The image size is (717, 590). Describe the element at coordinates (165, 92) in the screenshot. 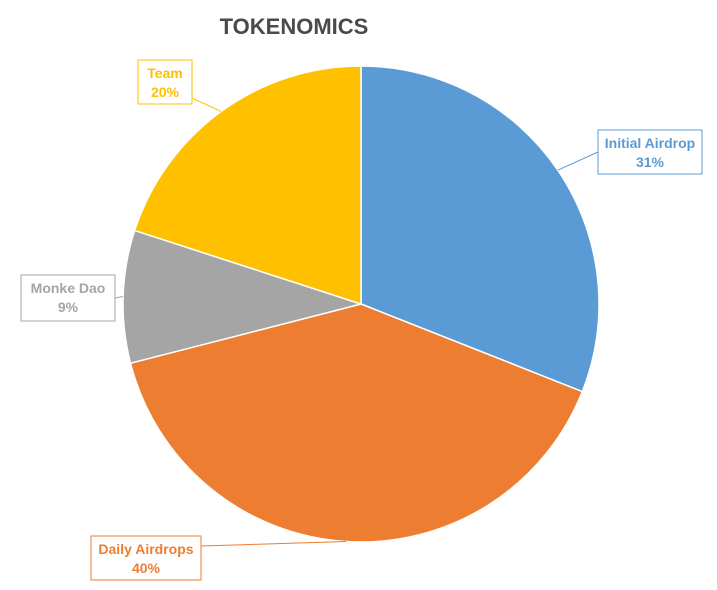

I see `data-label-value: 20%` at that location.